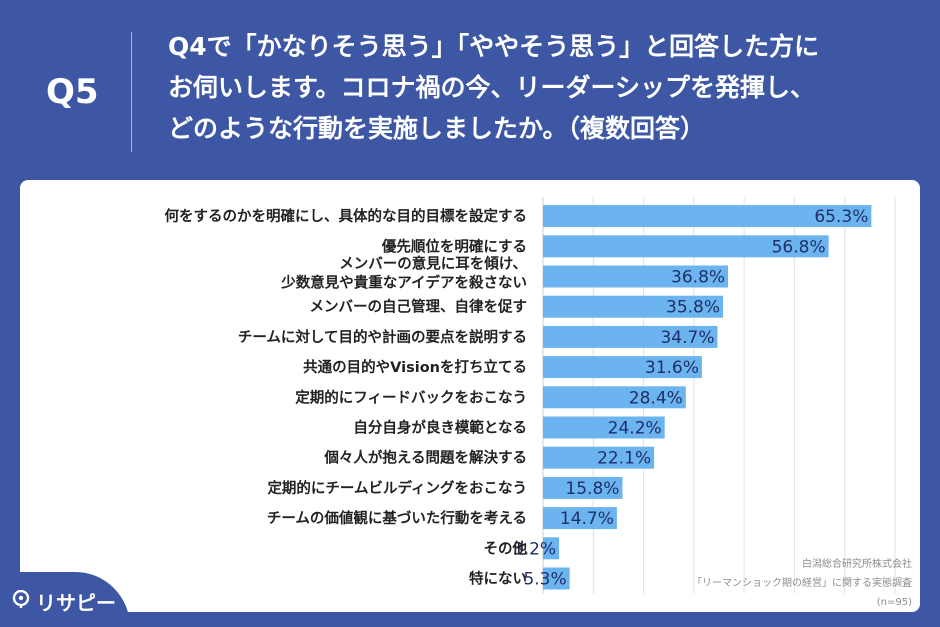 The width and height of the screenshot is (940, 627). Describe the element at coordinates (437, 128) in the screenshot. I see `question-line-3: どのような行動を実施しましたか。（複数回答）` at that location.